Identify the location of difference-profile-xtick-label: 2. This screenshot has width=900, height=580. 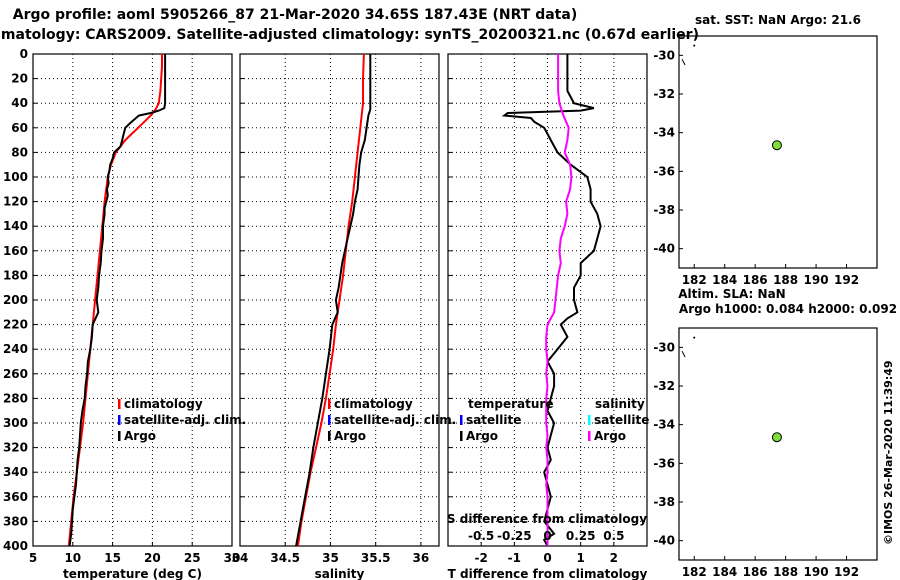
(614, 558).